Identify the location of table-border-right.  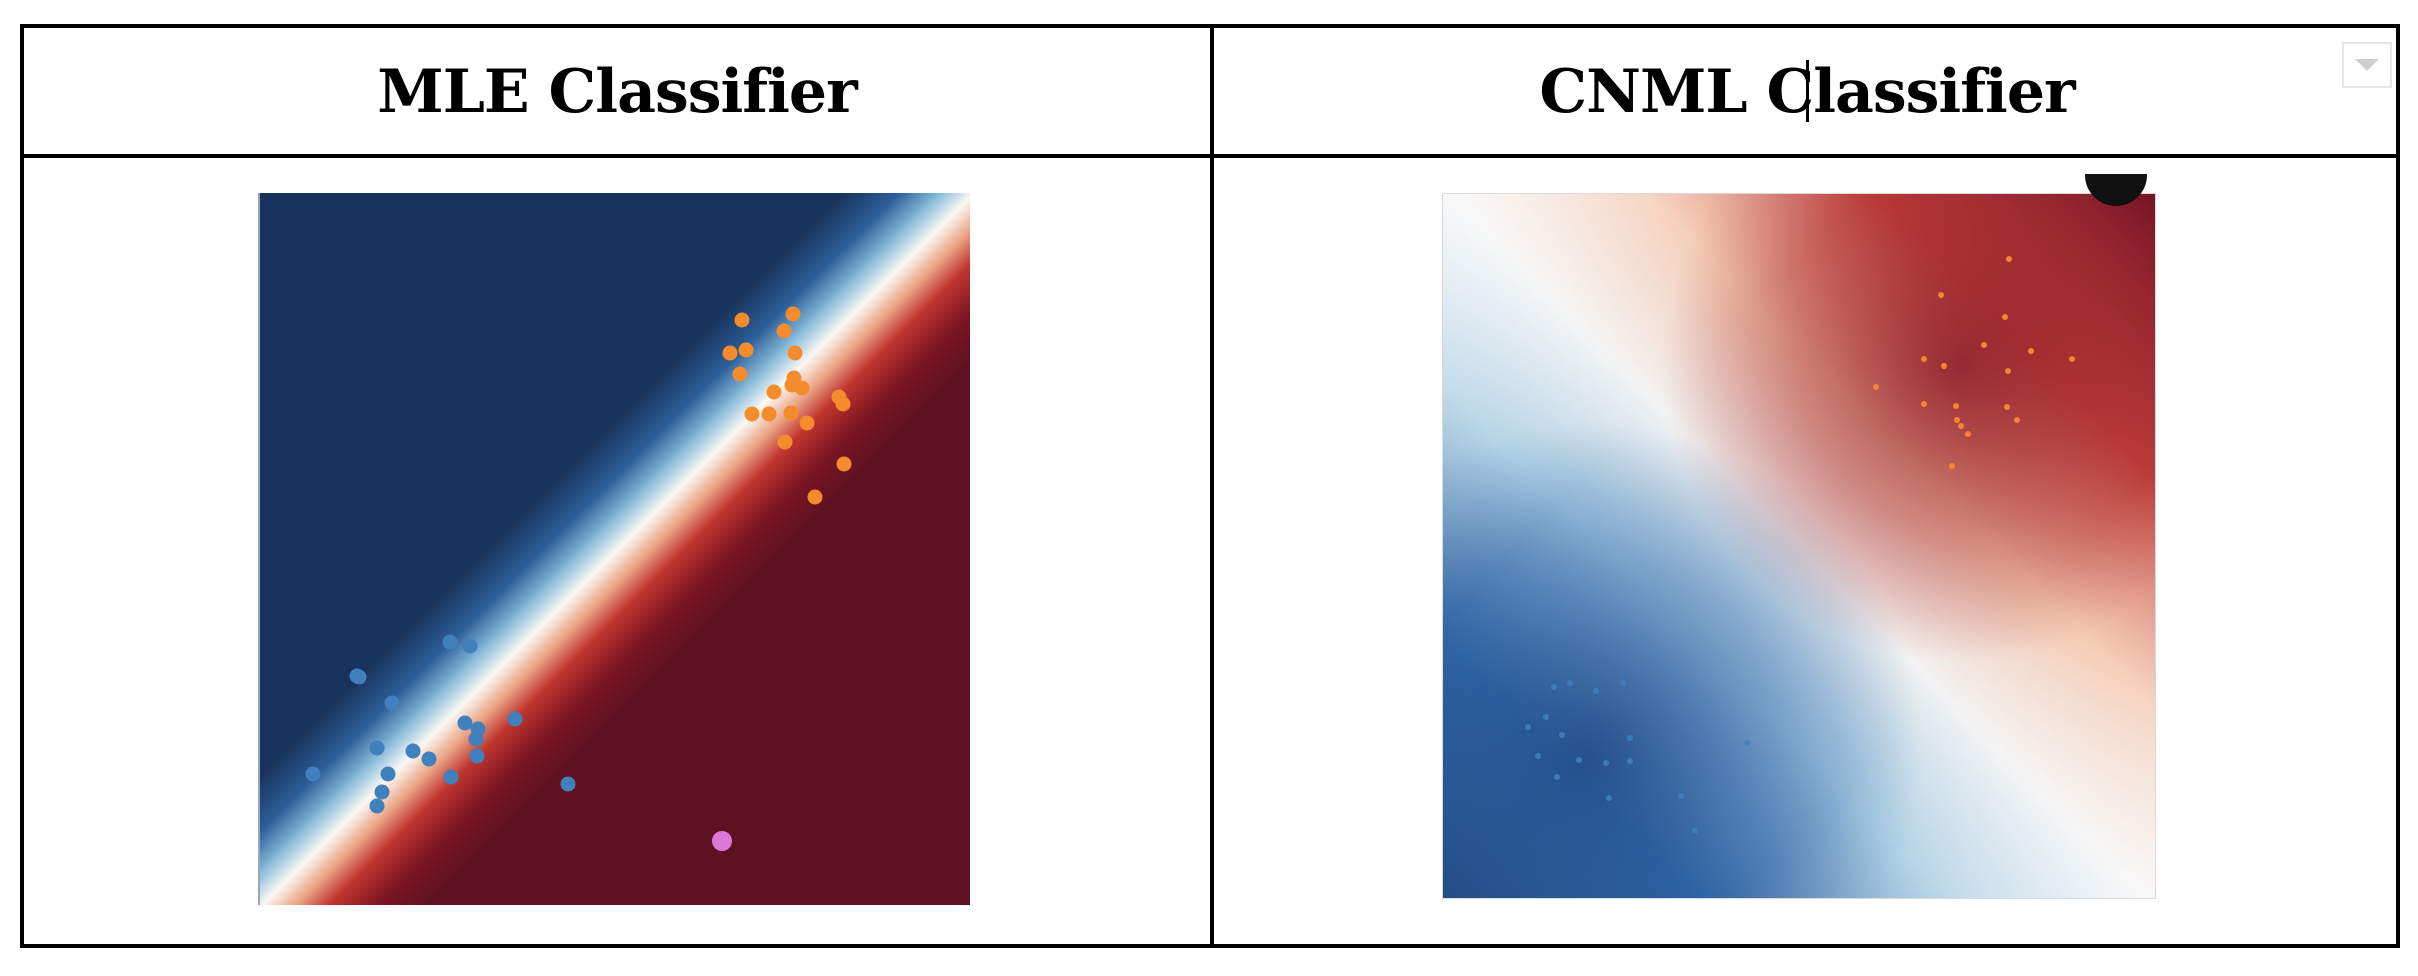
(2398, 486).